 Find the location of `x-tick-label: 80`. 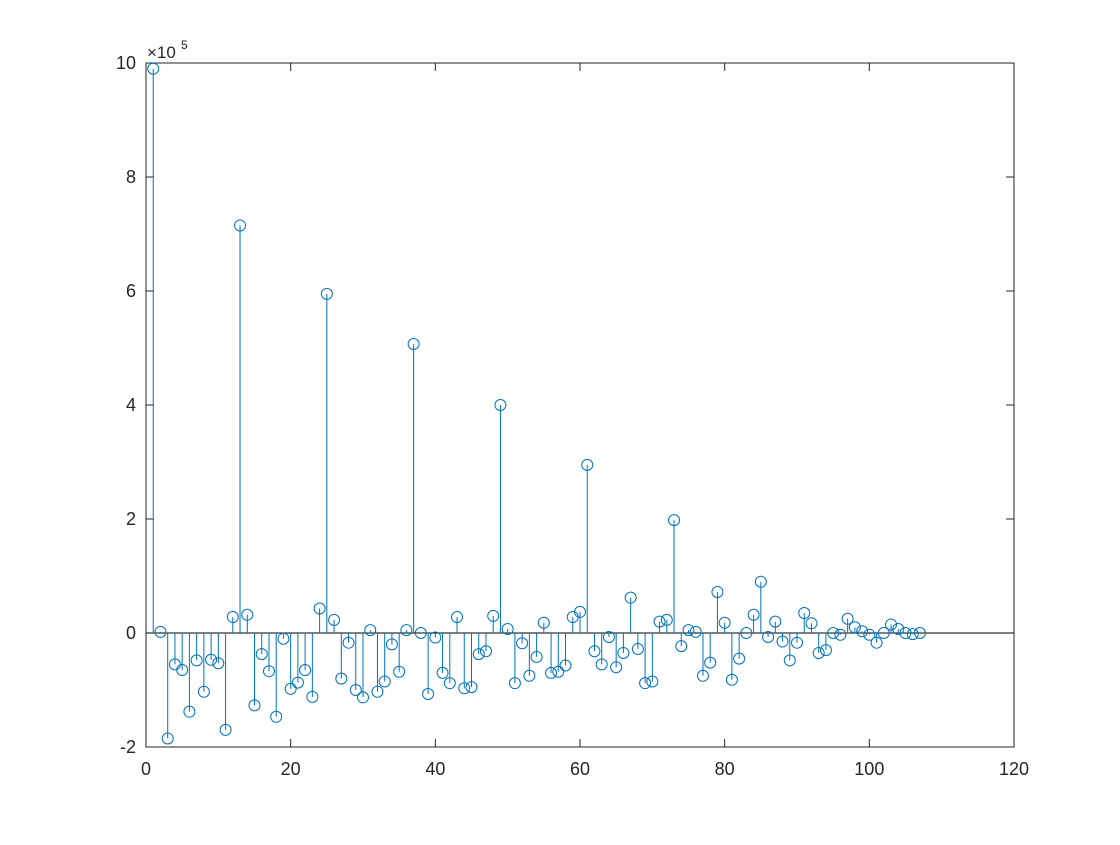

x-tick-label: 80 is located at coordinates (725, 769).